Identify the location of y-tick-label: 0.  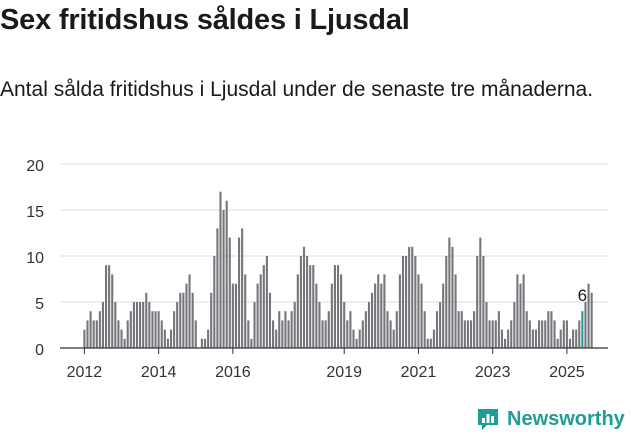
(39, 350).